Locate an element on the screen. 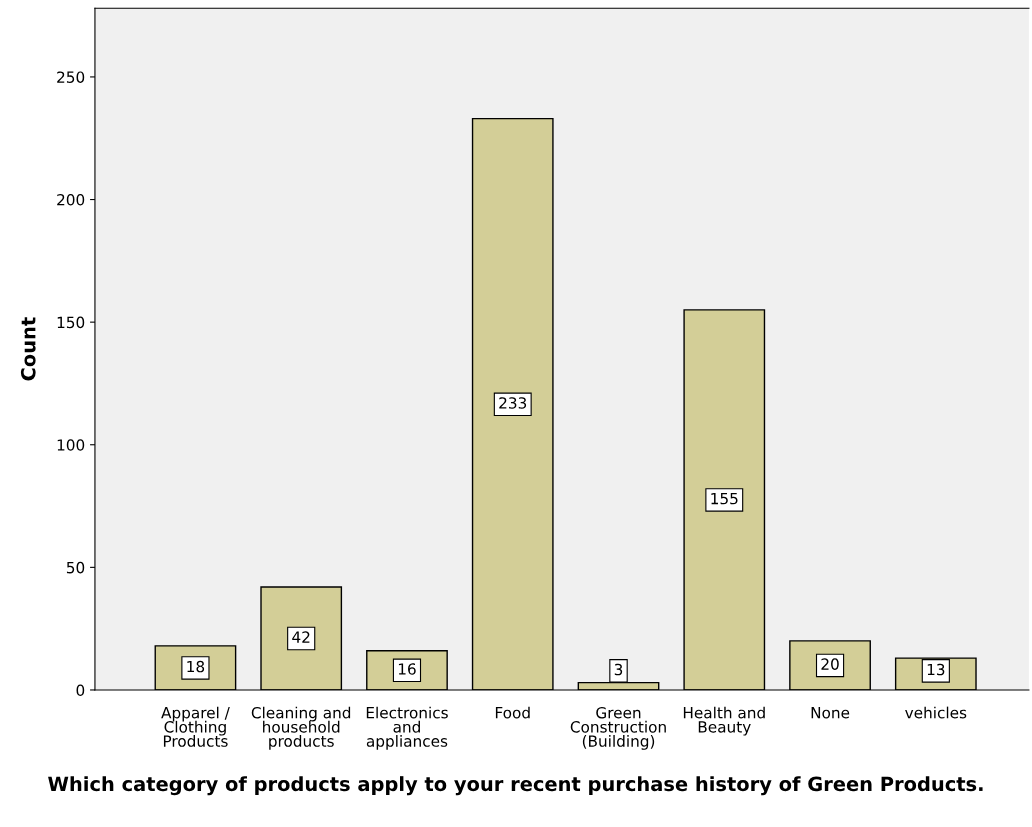  x-tick-label: Electronics and appliances is located at coordinates (407, 728).